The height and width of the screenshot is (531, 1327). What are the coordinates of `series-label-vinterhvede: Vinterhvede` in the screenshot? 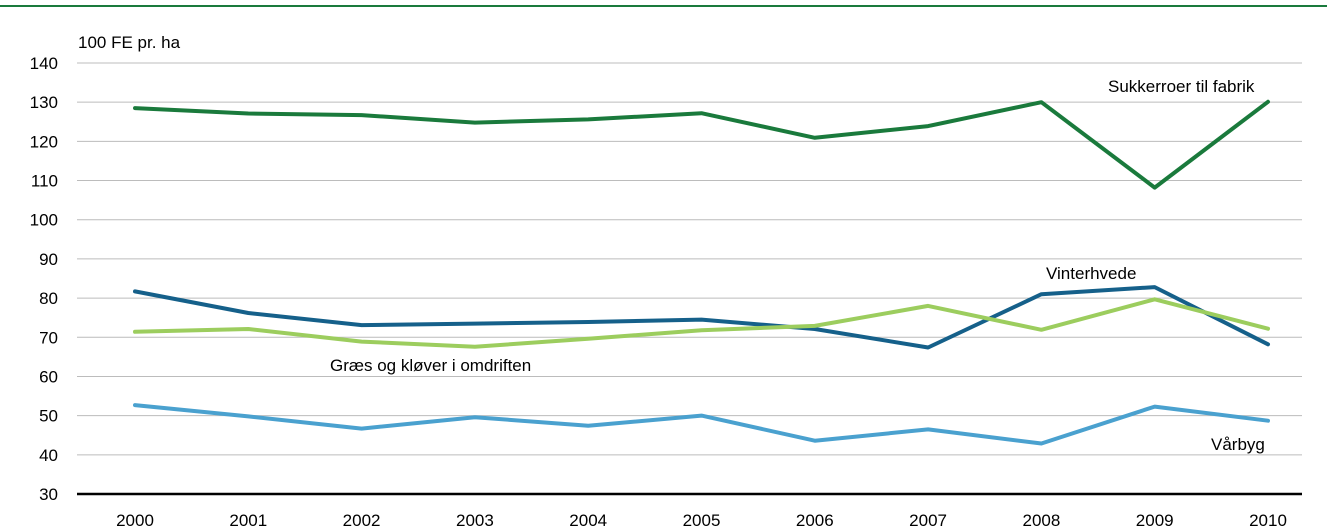 It's located at (1091, 273).